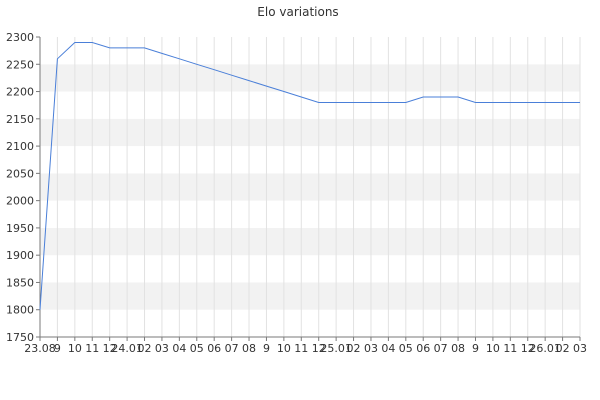 The image size is (600, 400). What do you see at coordinates (20, 201) in the screenshot?
I see `y-tick-label: 2000` at bounding box center [20, 201].